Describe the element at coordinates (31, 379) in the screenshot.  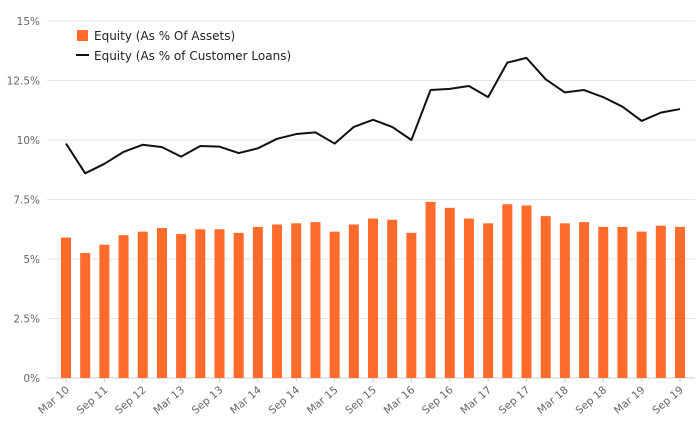
I see `y-tick-label: 0%` at that location.